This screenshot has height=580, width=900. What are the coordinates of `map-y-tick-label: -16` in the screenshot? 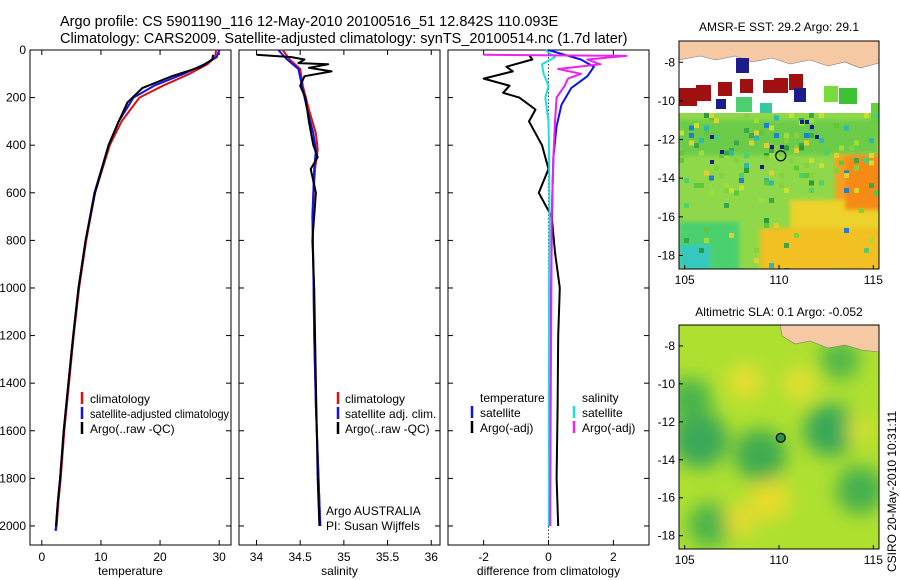 It's located at (667, 498).